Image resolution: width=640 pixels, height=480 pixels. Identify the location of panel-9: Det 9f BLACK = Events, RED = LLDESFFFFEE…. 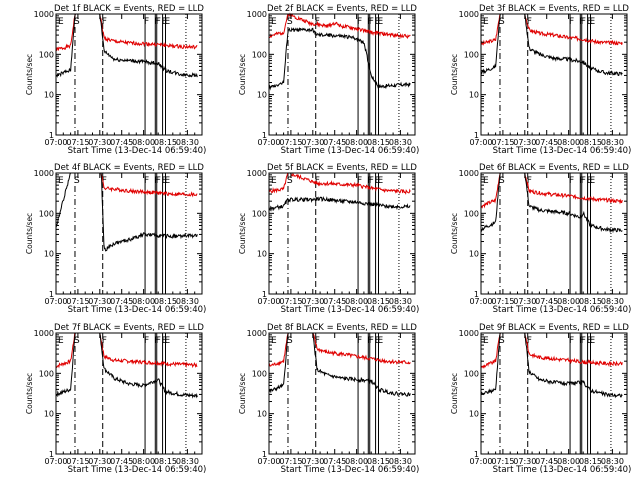
(540, 399).